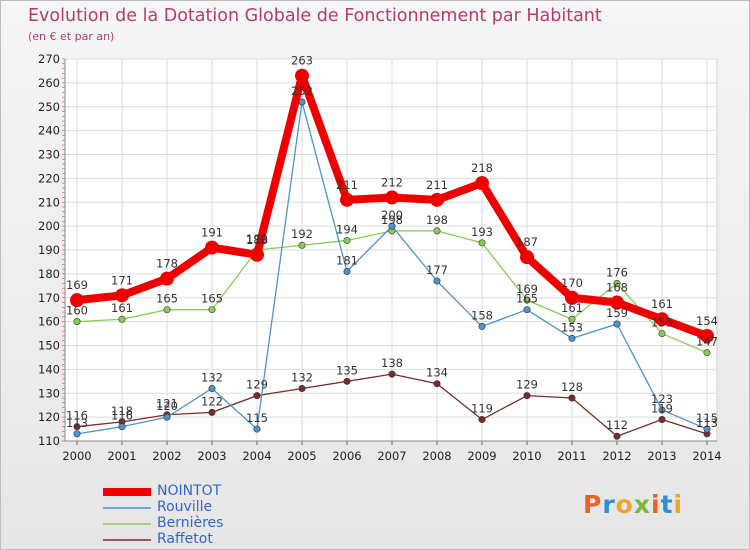 This screenshot has height=550, width=750. What do you see at coordinates (166, 456) in the screenshot?
I see `x-tick-label: 2002` at bounding box center [166, 456].